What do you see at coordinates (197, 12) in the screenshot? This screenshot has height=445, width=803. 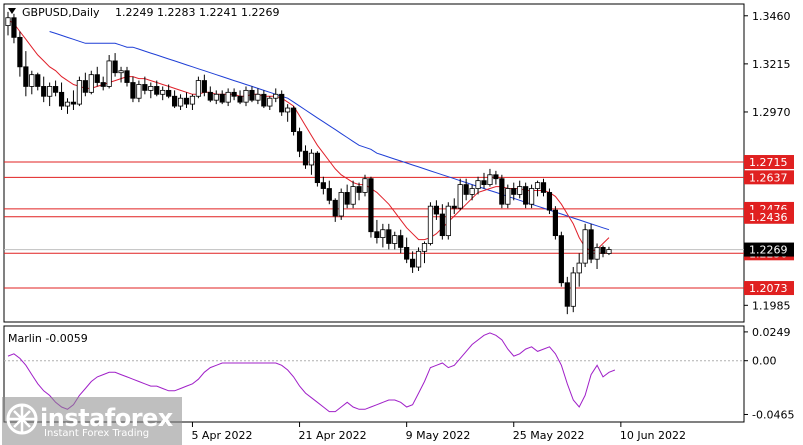 I see `ohlc-label: 1.2249 1.2283 1.2241 1.2269` at bounding box center [197, 12].